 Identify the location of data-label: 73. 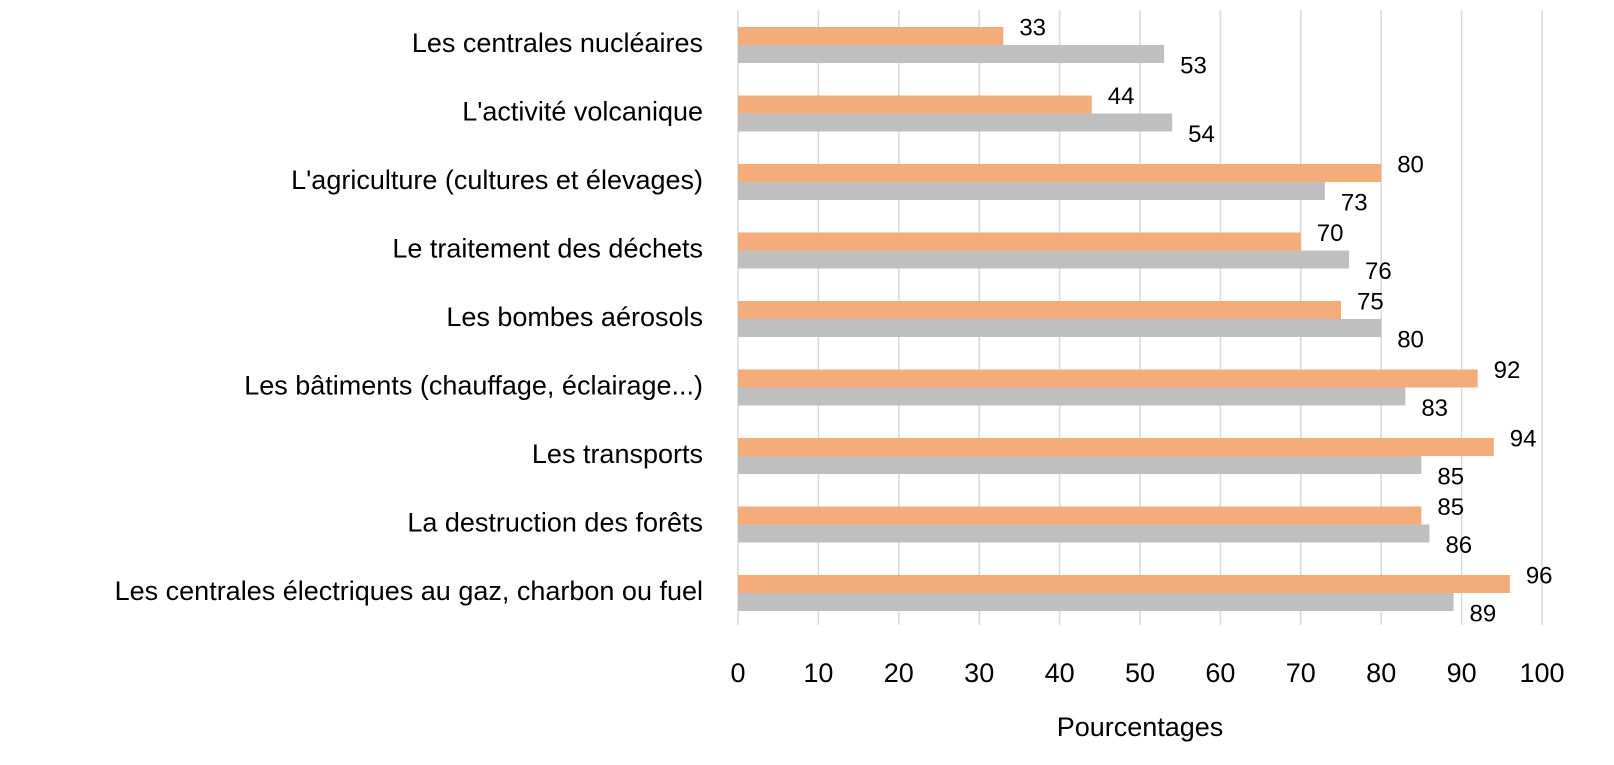
(1354, 202).